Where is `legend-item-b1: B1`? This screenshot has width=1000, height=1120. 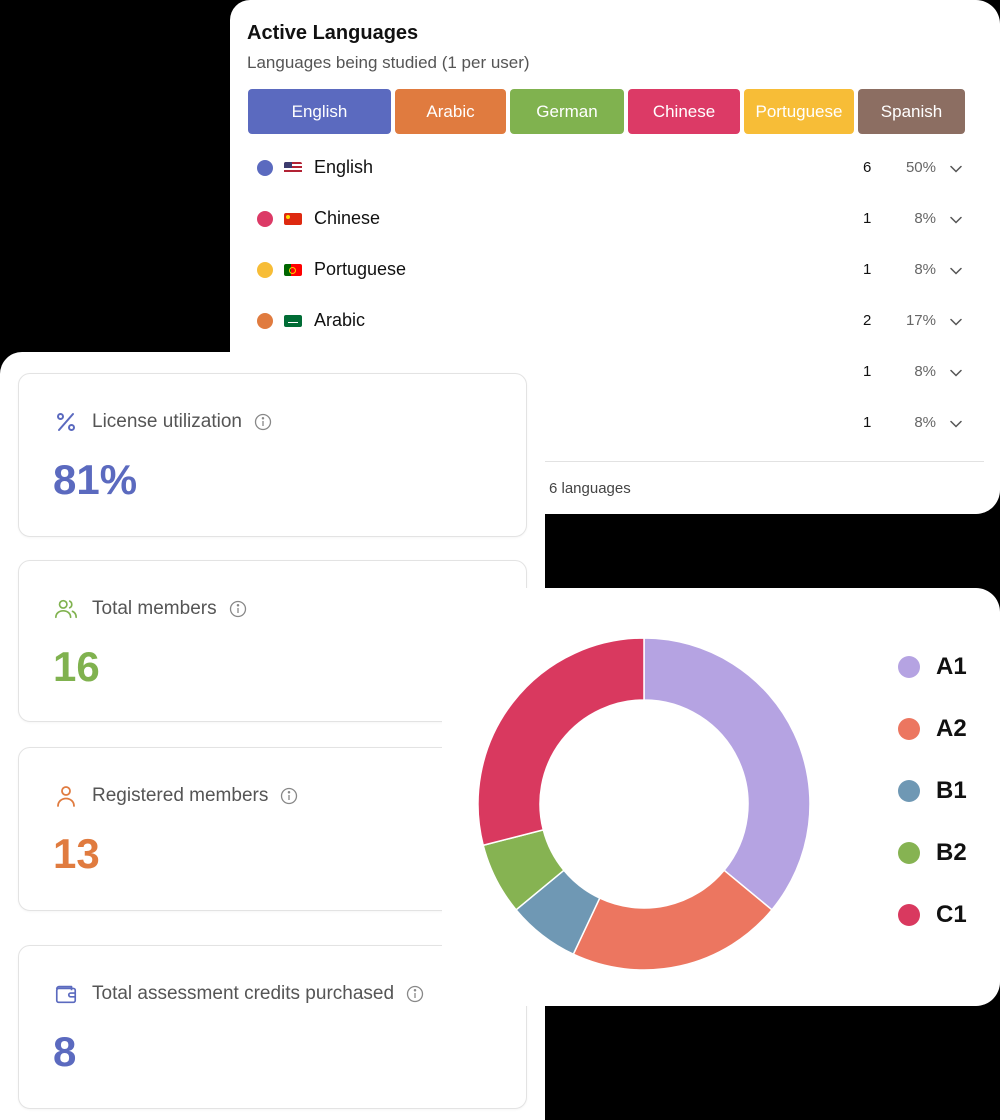
legend-item-b1: B1 is located at coordinates (932, 791).